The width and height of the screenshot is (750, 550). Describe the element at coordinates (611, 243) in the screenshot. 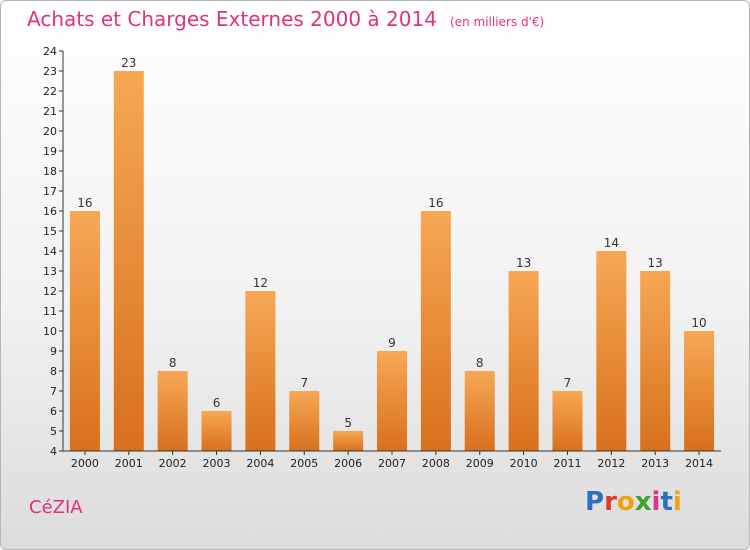

I see `data-label-2012: 14` at that location.